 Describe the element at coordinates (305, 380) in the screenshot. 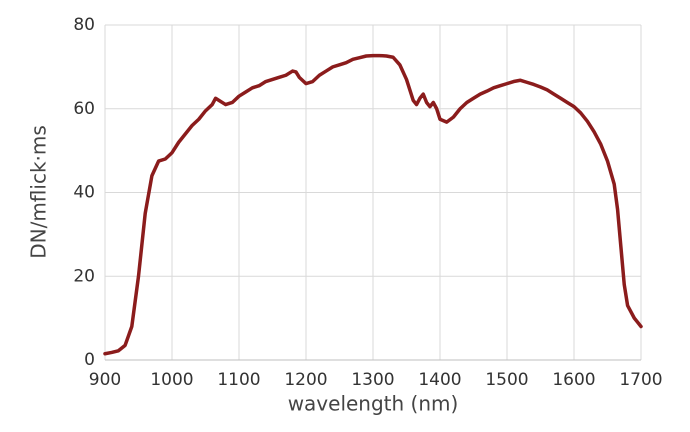

I see `x-tick-label: 1200` at that location.